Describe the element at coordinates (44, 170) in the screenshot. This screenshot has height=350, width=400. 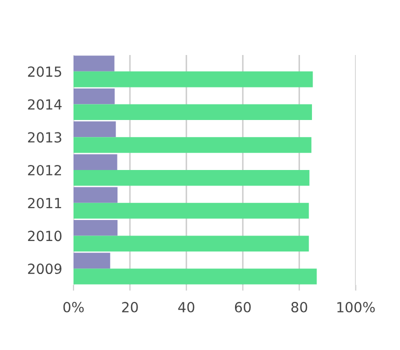
I see `y-tick-label: 2012` at that location.